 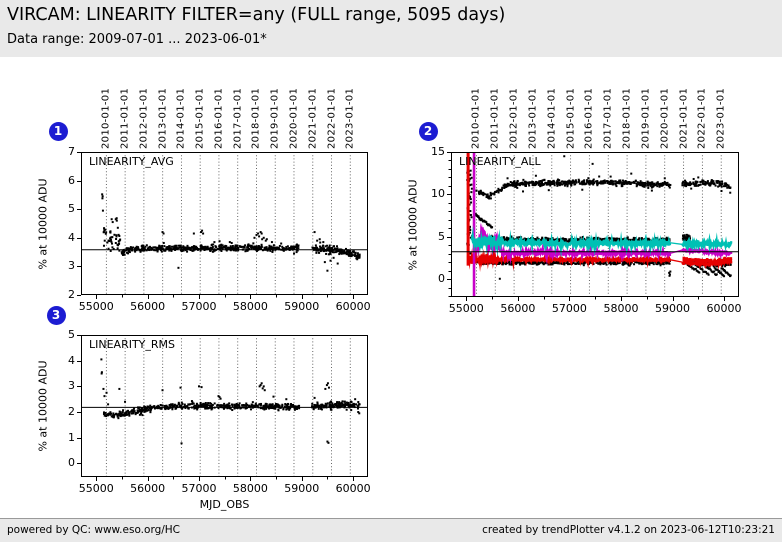 I want to click on footer-powered-by: powered by QC: www.eso.org/HC, so click(x=94, y=530).